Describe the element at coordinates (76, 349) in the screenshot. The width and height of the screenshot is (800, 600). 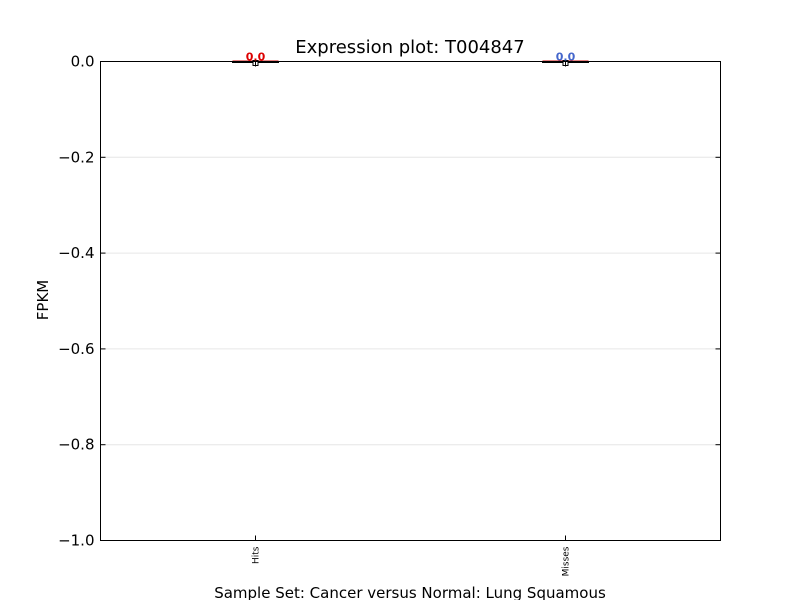
I see `y-tick-label: −0.6` at that location.